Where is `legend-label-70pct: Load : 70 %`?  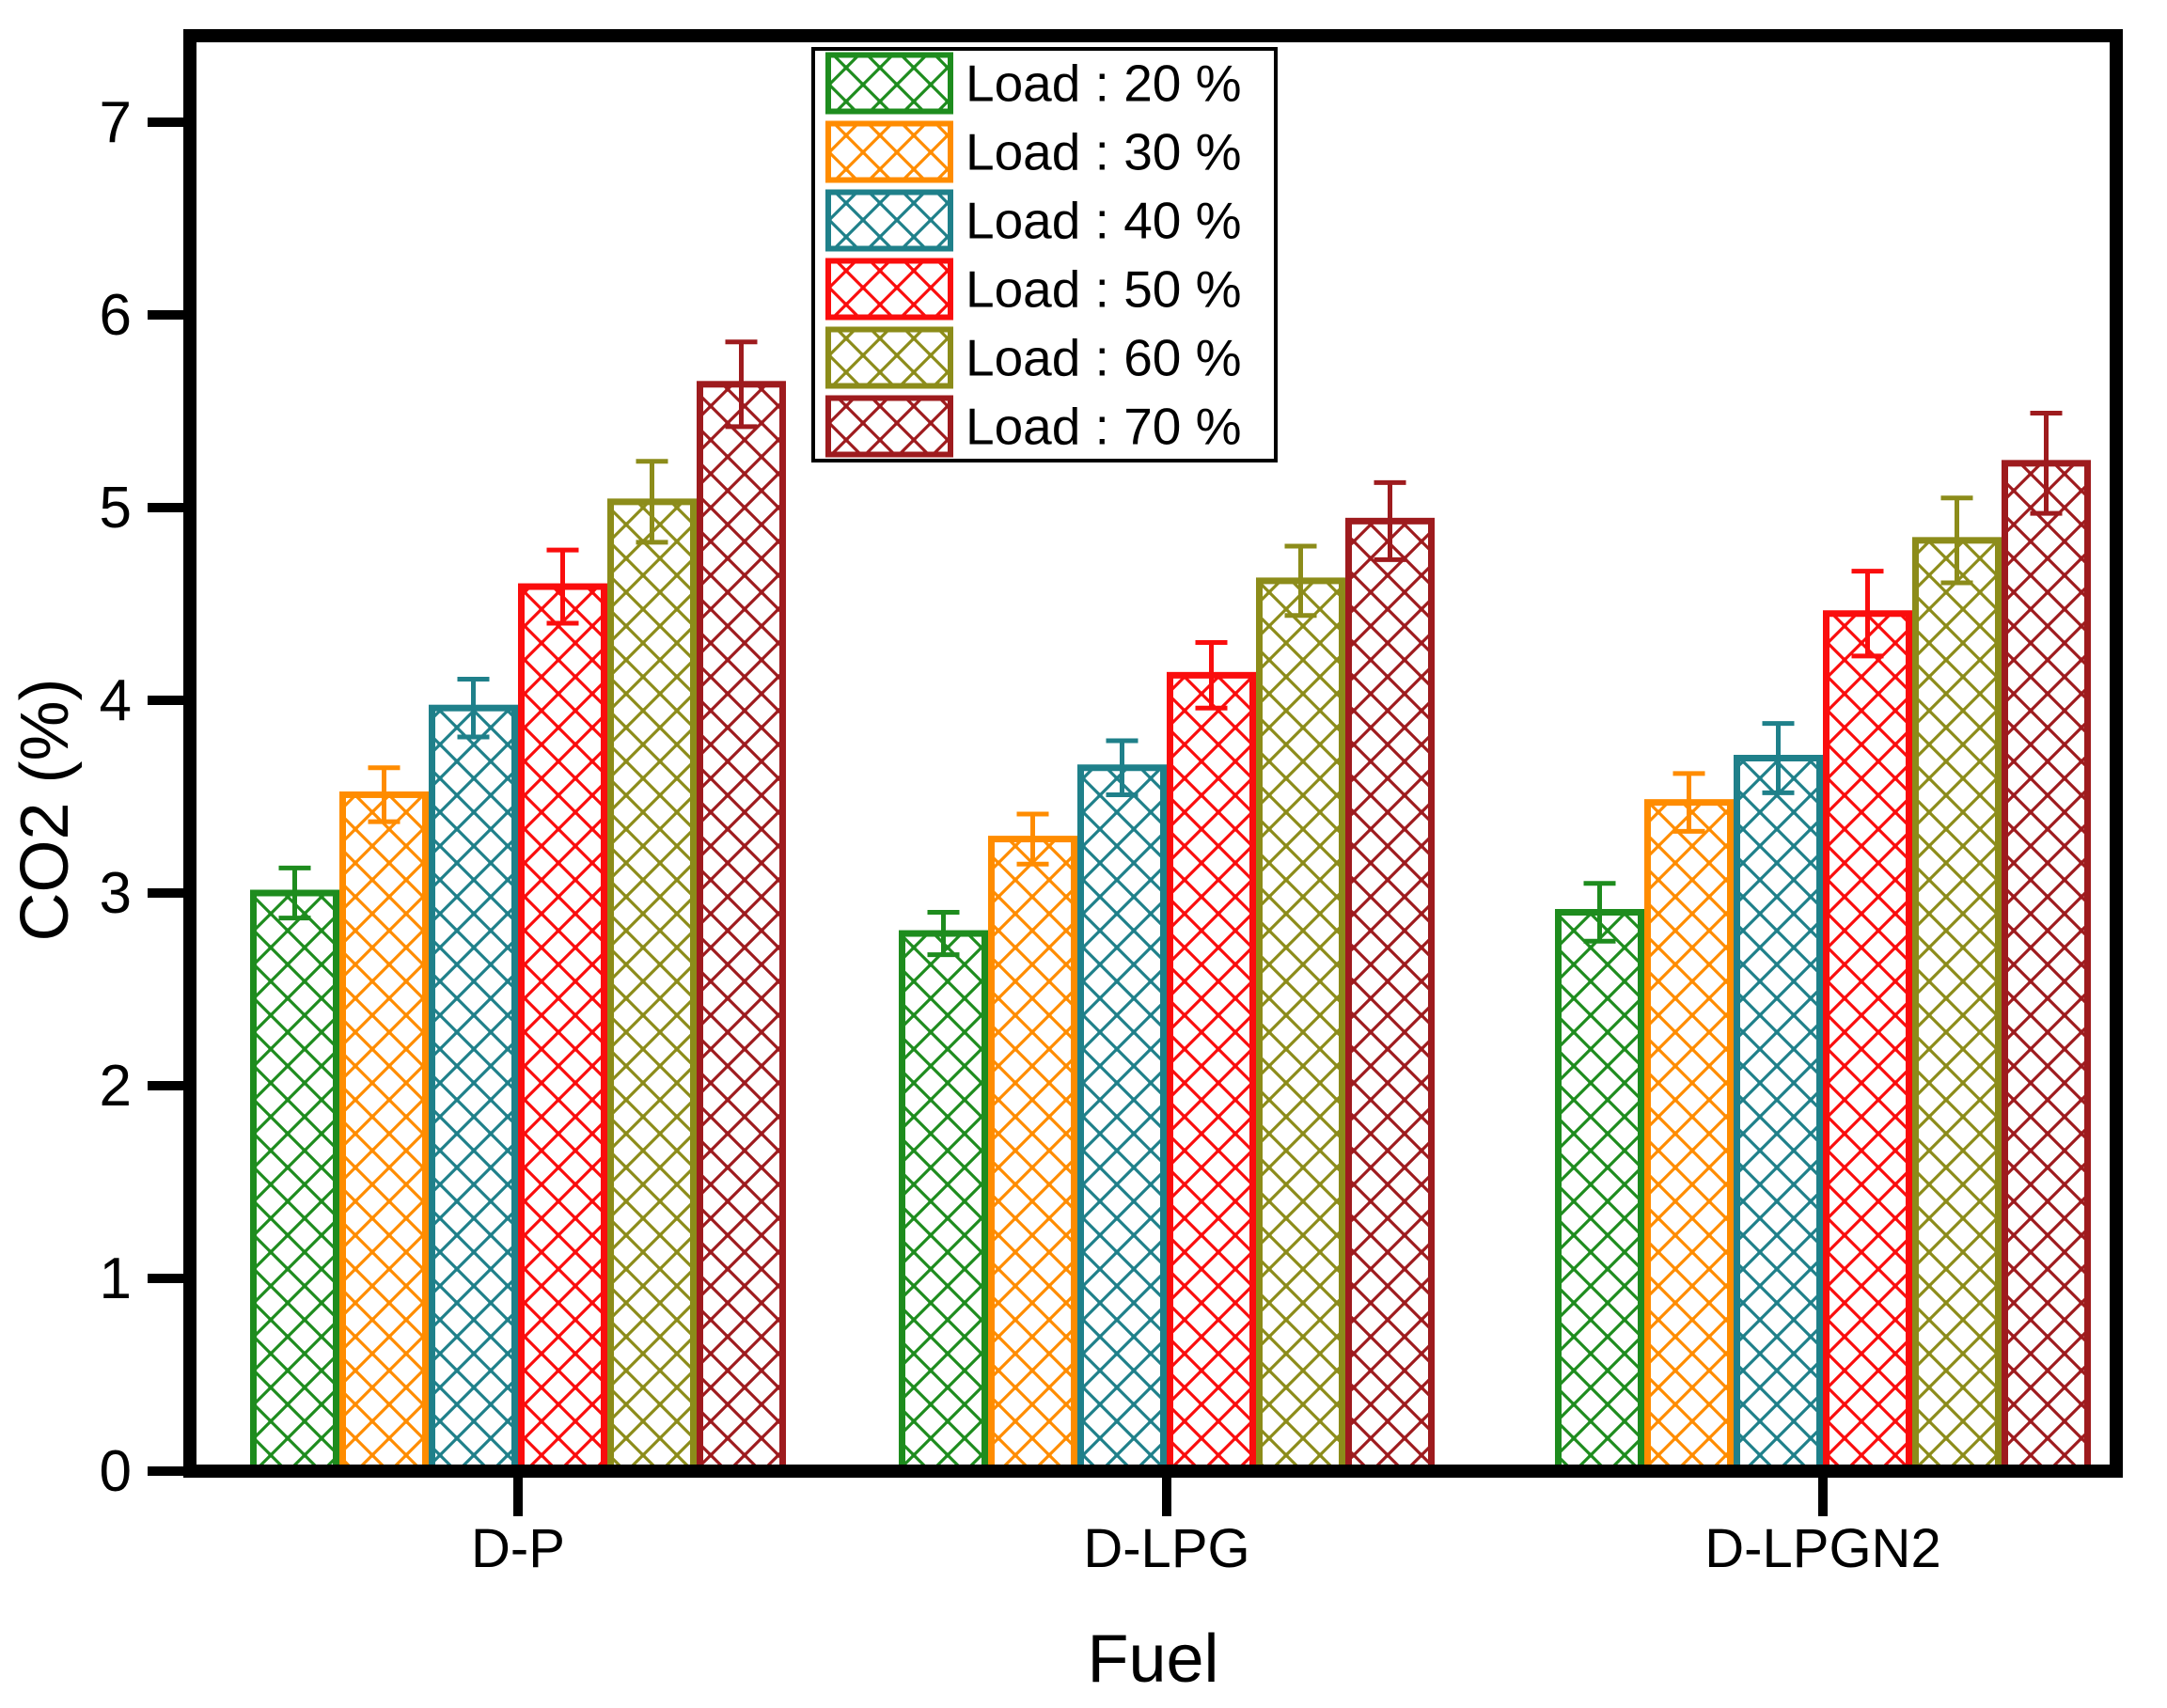 legend-label-70pct: Load : 70 % is located at coordinates (1104, 427).